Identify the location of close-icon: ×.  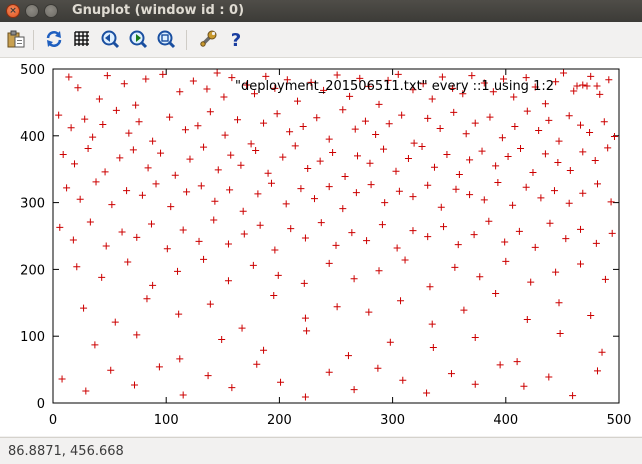
(13, 11).